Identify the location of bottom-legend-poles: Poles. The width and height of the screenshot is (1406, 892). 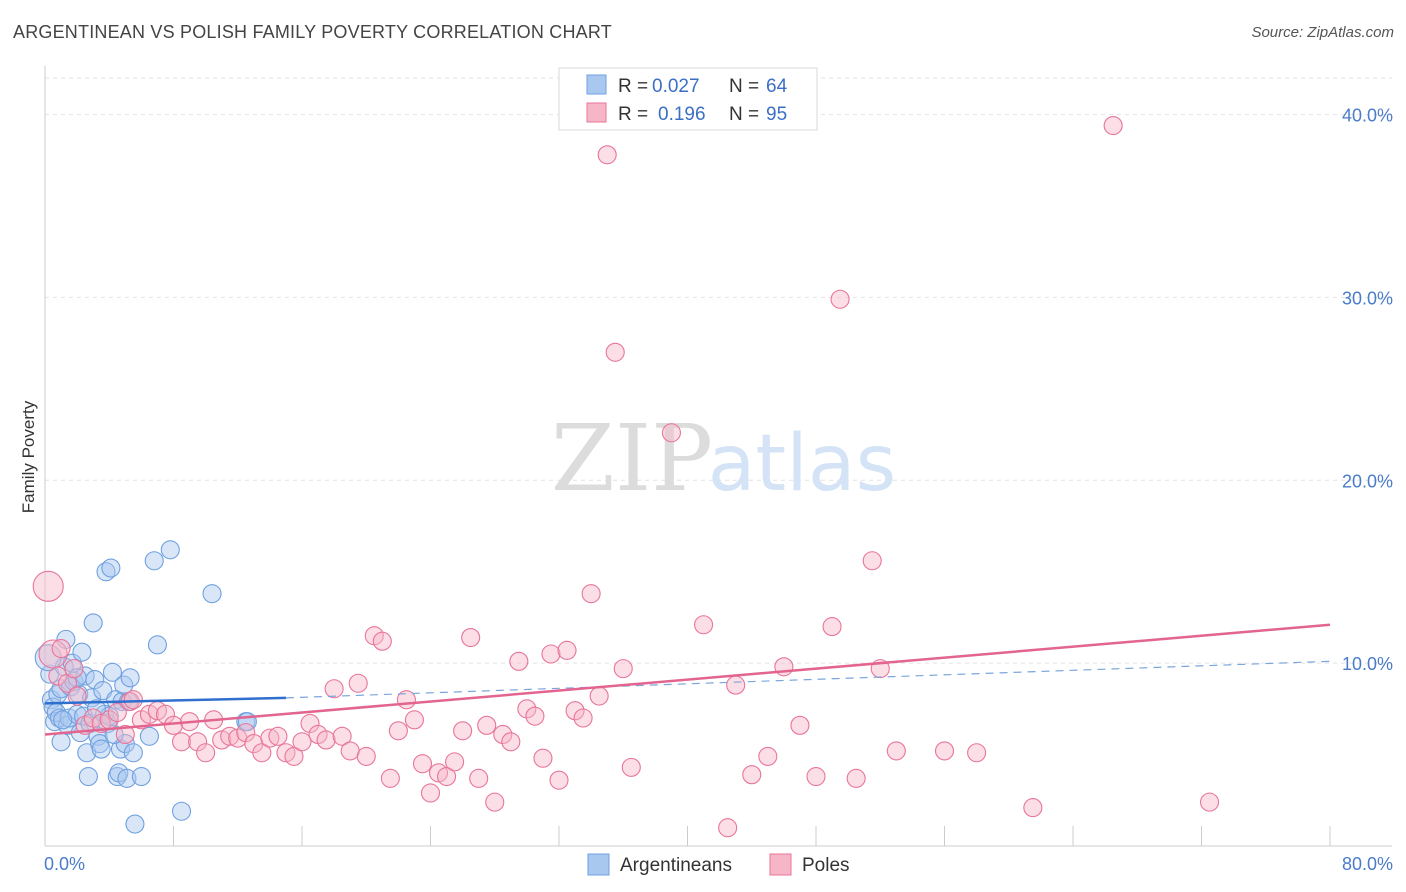
(826, 865).